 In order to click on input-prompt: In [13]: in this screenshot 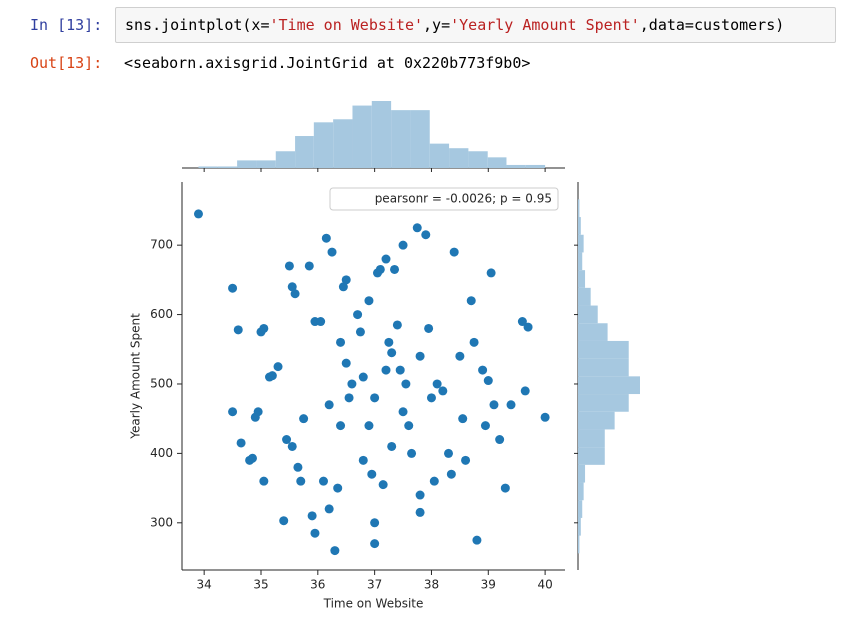, I will do `click(66, 25)`.